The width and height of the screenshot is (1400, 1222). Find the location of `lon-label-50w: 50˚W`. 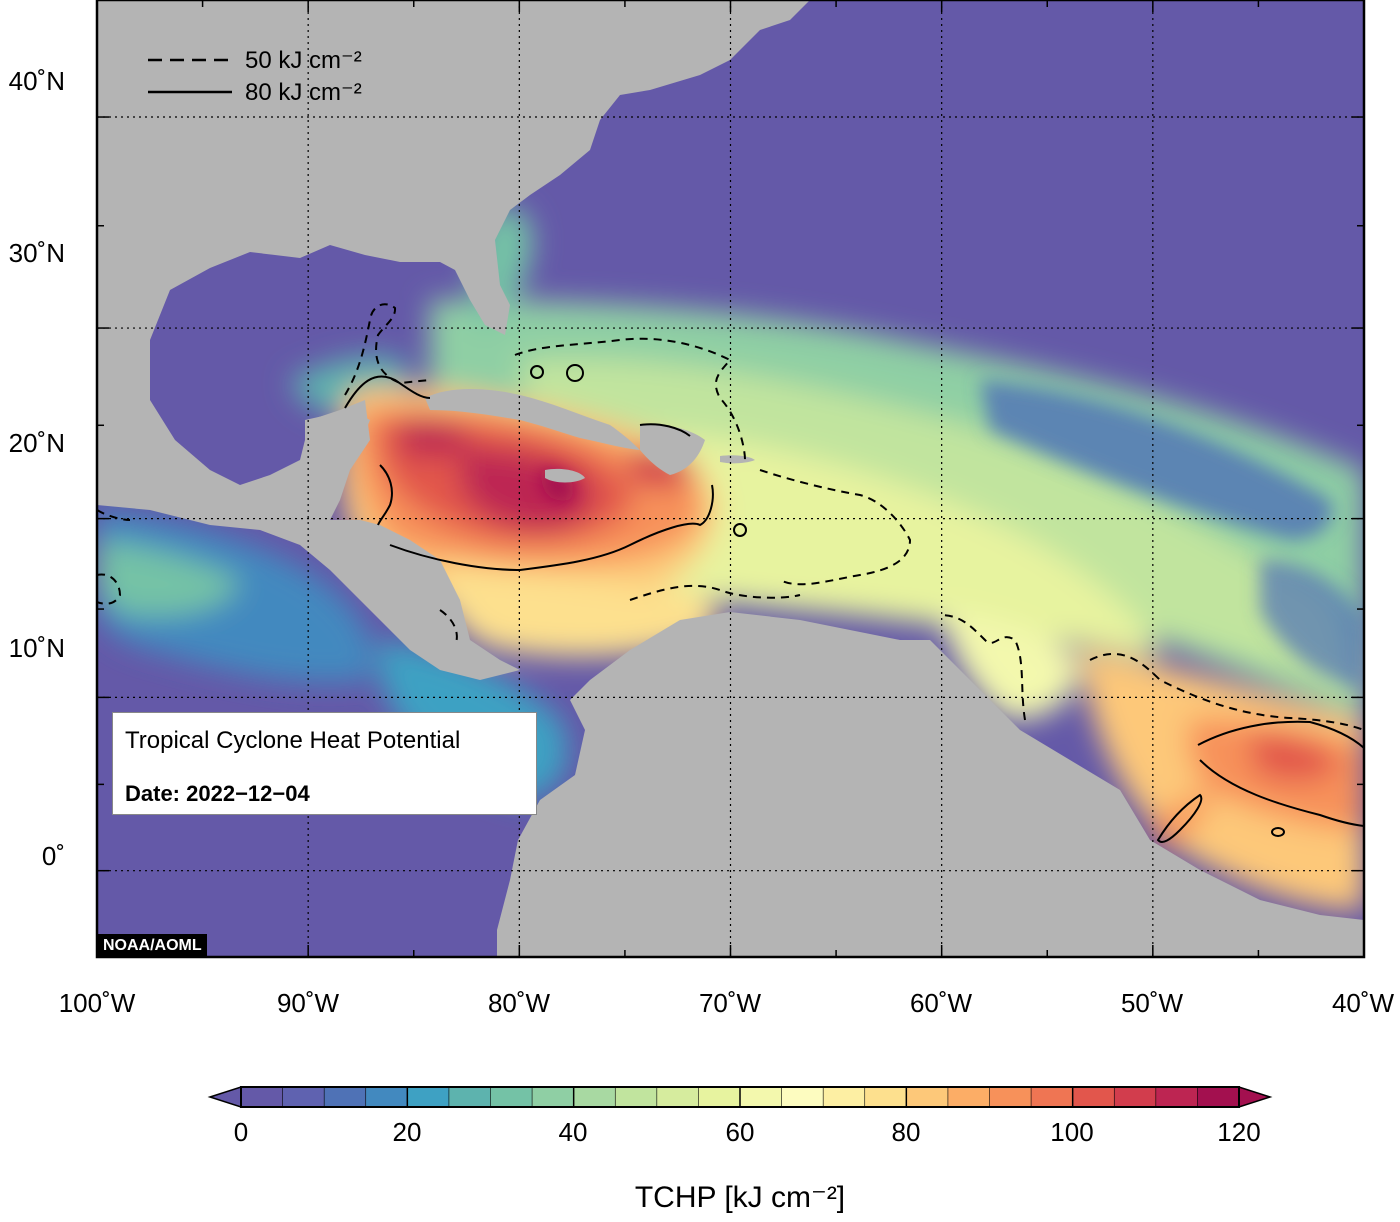

lon-label-50w: 50˚W is located at coordinates (1152, 1003).